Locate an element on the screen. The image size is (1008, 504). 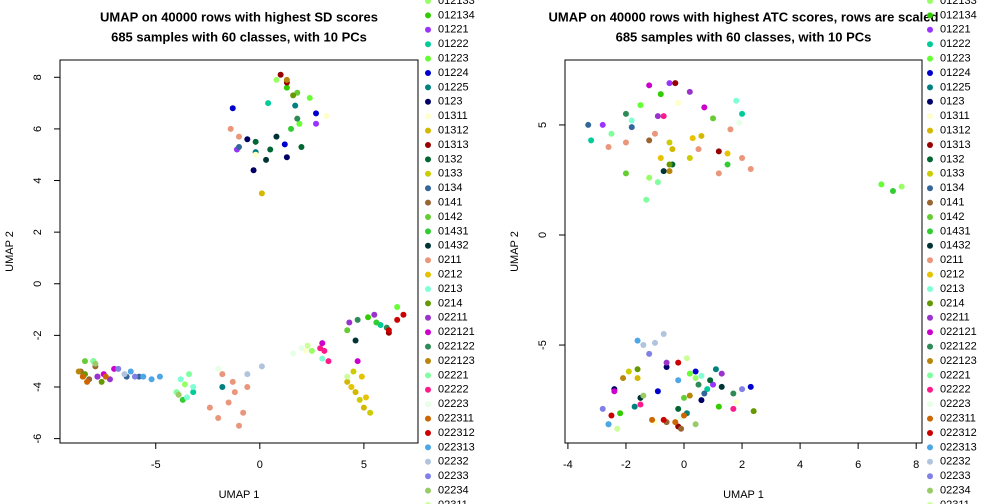
legend-label: 01312 is located at coordinates (955, 131).